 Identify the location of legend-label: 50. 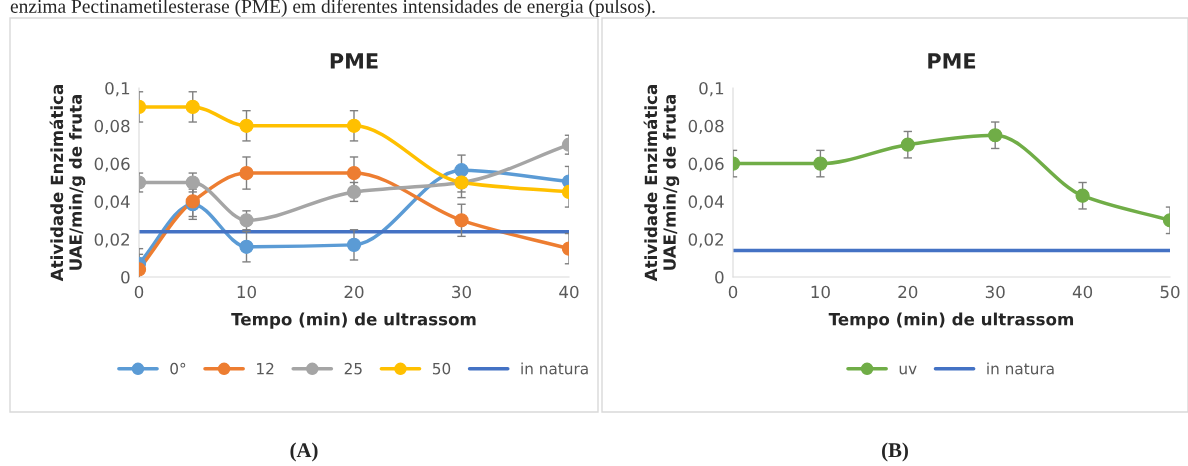
(441, 368).